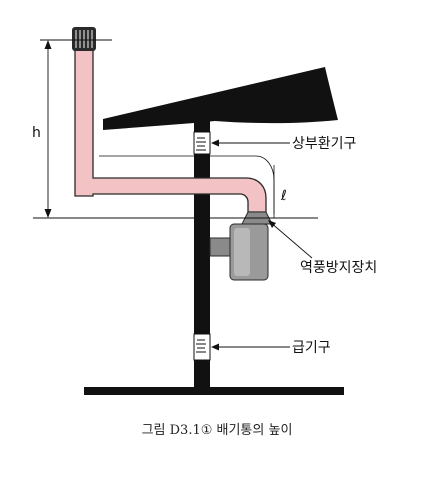 This screenshot has width=434, height=479. I want to click on floor, so click(214, 391).